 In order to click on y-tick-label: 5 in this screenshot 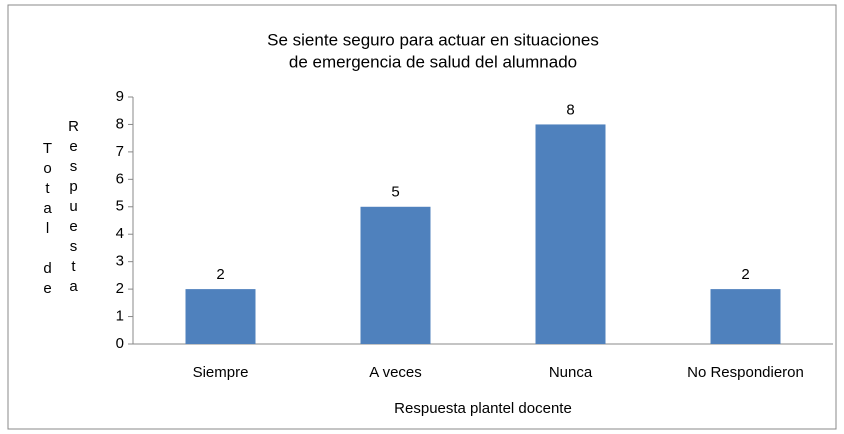, I will do `click(120, 206)`.